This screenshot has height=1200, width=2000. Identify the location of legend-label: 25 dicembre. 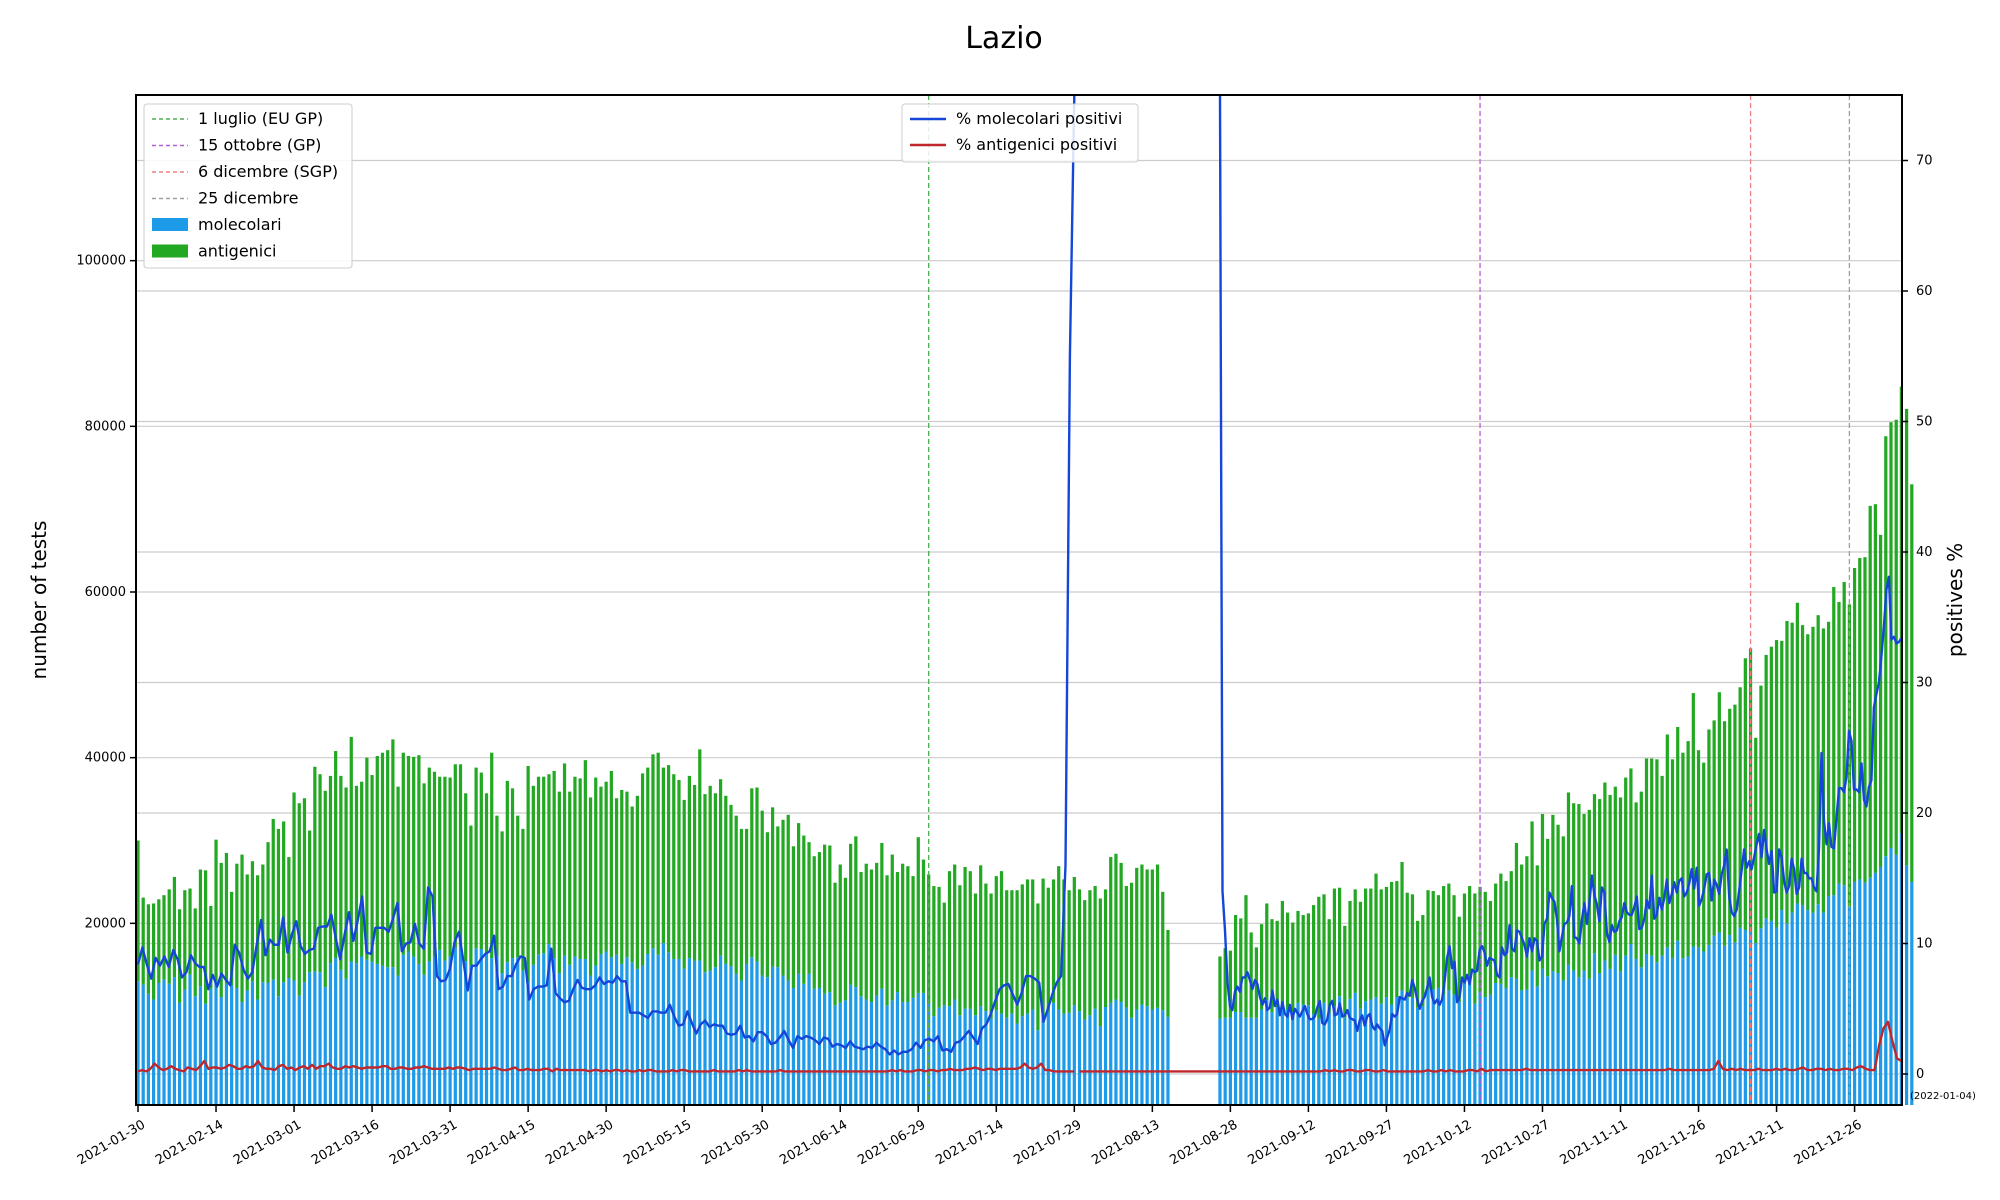
(248, 198).